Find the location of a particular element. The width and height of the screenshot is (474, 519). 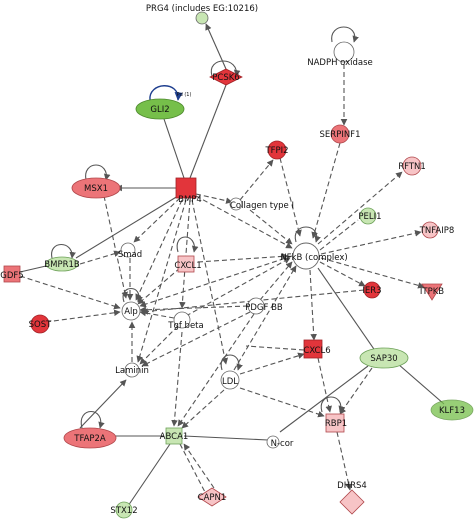

edge-gdf5-bmpr1b is located at coordinates (33, 269).